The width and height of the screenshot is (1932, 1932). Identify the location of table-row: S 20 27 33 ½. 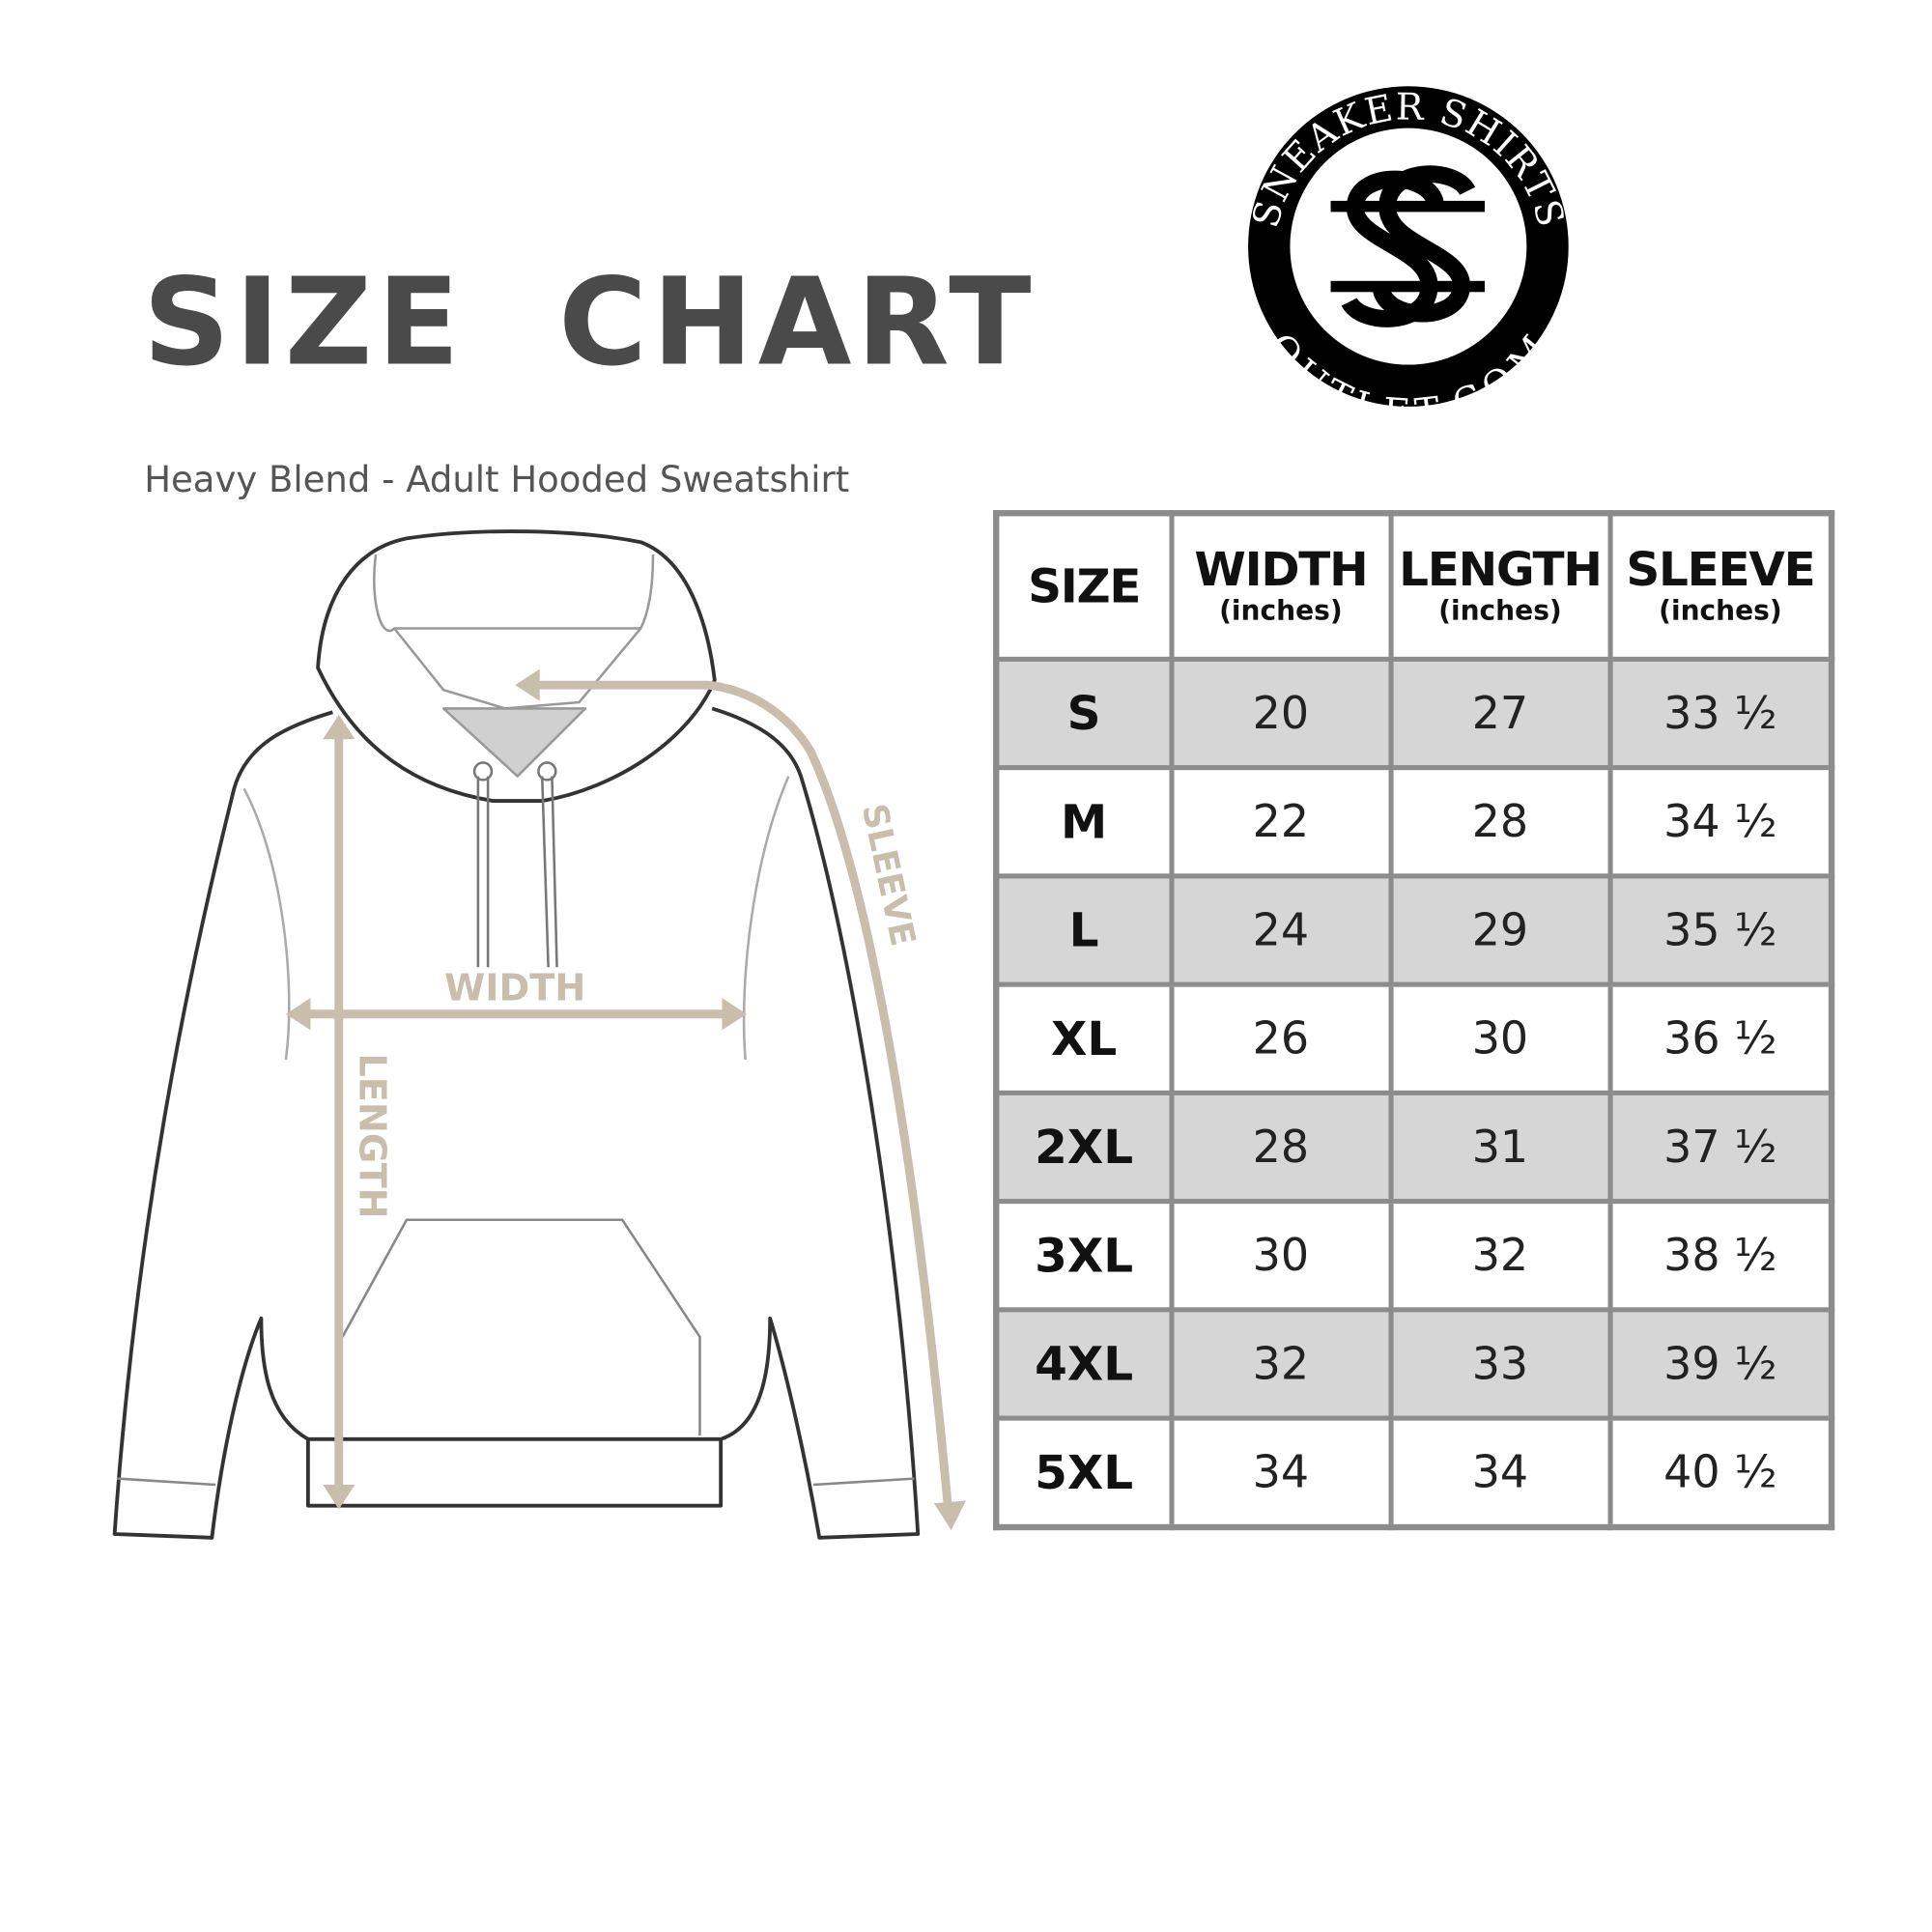
(1413, 713).